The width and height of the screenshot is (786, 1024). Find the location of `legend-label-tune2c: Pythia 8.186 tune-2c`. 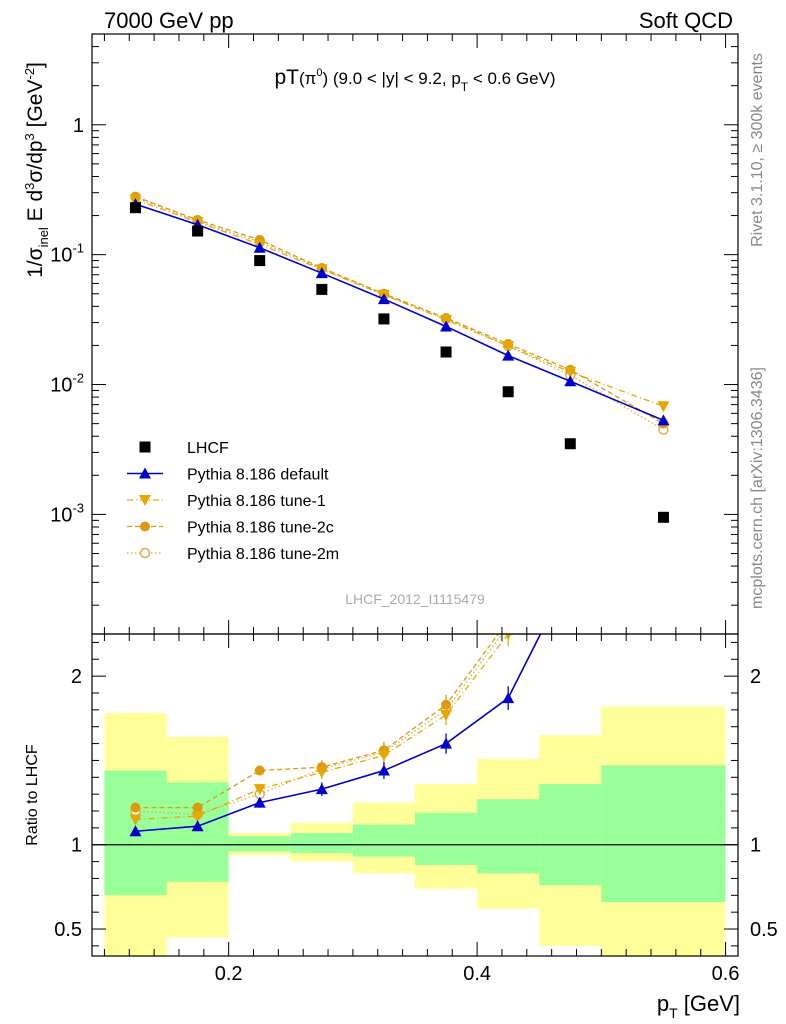

legend-label-tune2c: Pythia 8.186 tune-2c is located at coordinates (260, 528).